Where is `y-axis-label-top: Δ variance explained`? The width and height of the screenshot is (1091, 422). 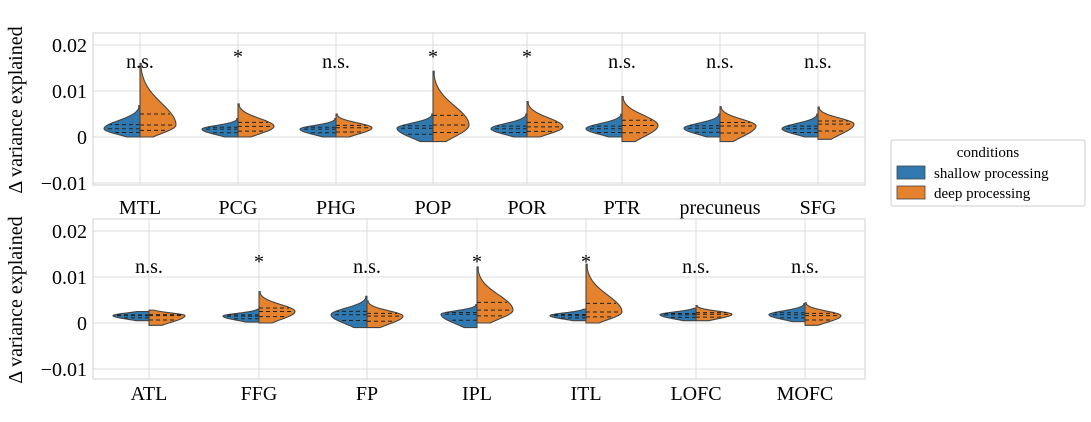
y-axis-label-top: Δ variance explained is located at coordinates (16, 109).